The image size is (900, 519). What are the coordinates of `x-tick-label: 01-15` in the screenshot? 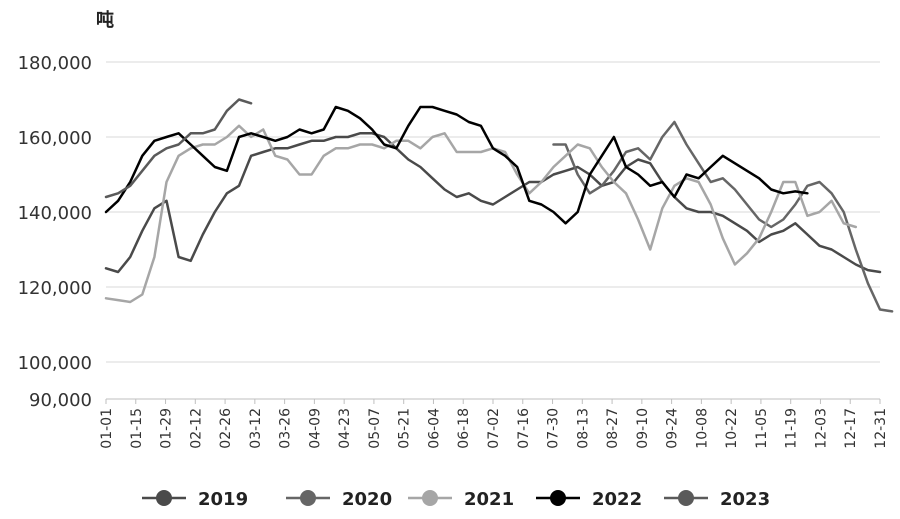 It's located at (137, 428).